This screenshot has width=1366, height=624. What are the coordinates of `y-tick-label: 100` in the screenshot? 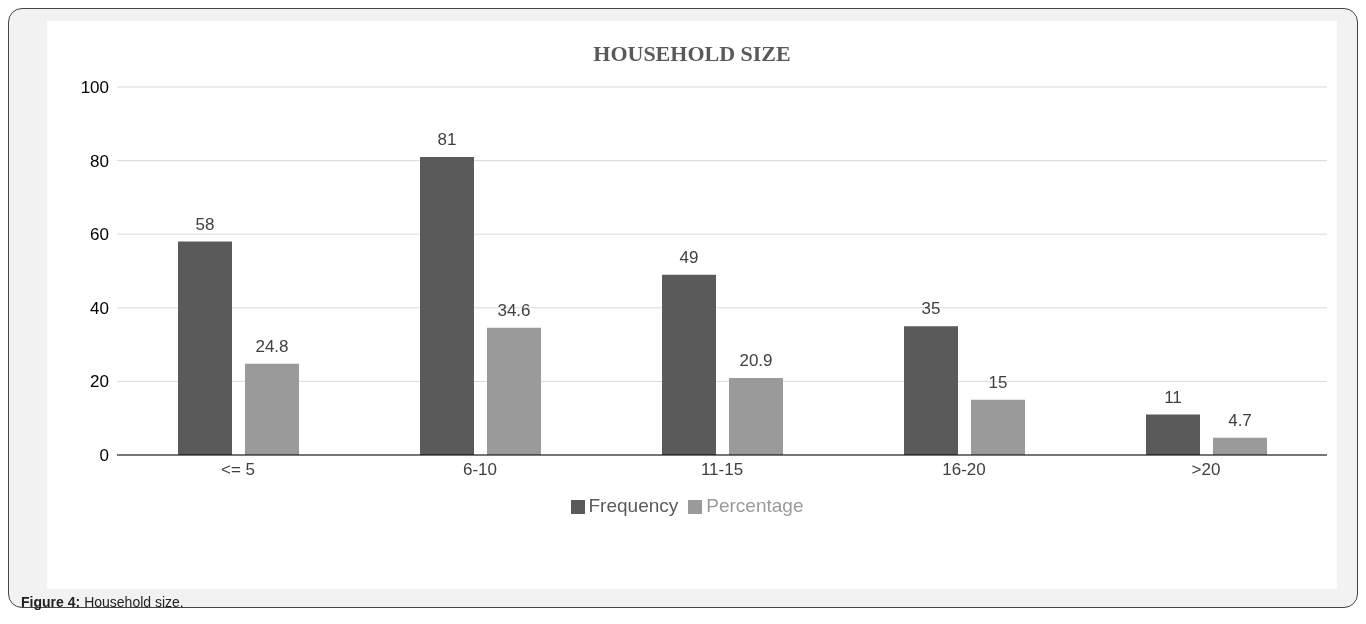 It's located at (94, 88).